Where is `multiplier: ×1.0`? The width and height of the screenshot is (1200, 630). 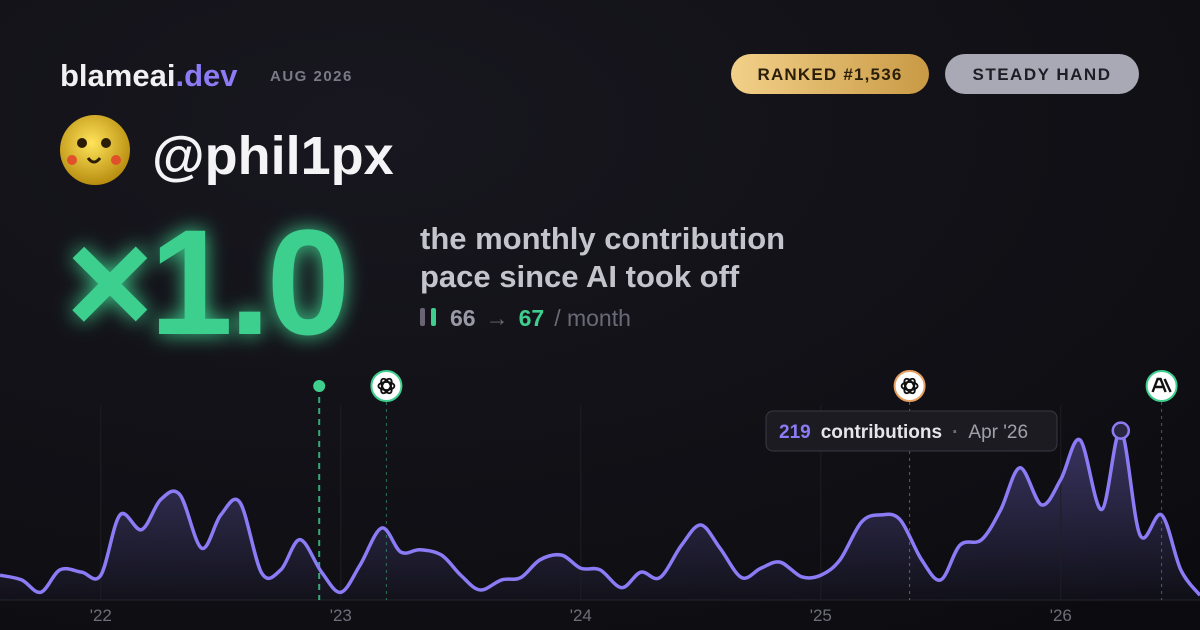
multiplier: ×1.0 is located at coordinates (206, 282).